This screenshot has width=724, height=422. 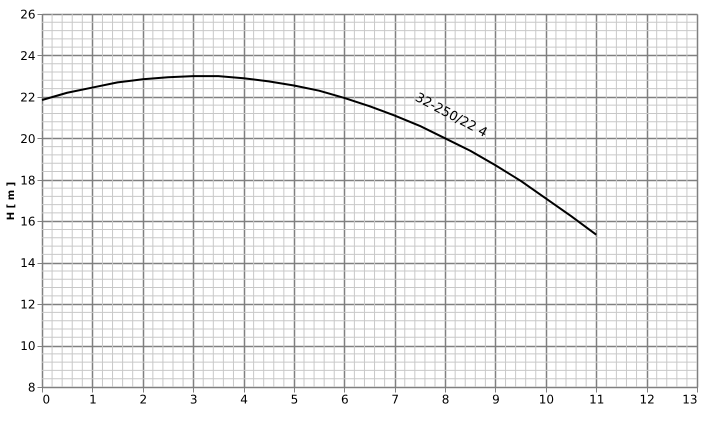 What do you see at coordinates (32, 387) in the screenshot?
I see `y-tick-label: 8` at bounding box center [32, 387].